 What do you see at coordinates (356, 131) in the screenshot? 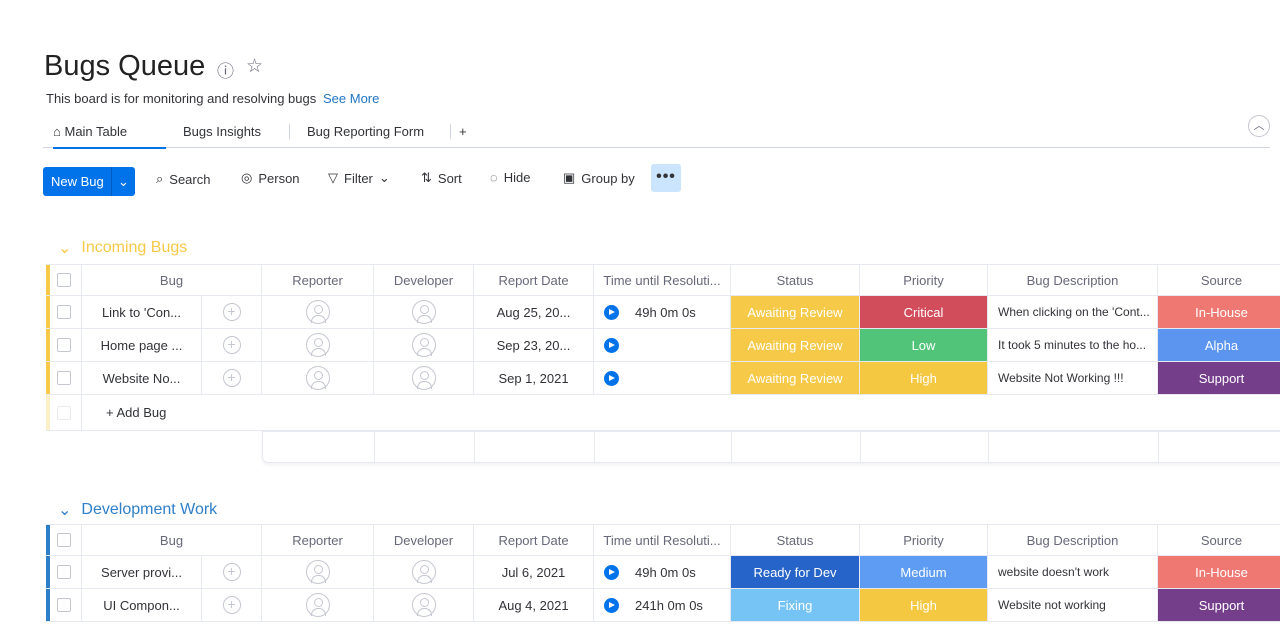
I see `tab-bug-reporting-form: Bug Reporting Form` at bounding box center [356, 131].